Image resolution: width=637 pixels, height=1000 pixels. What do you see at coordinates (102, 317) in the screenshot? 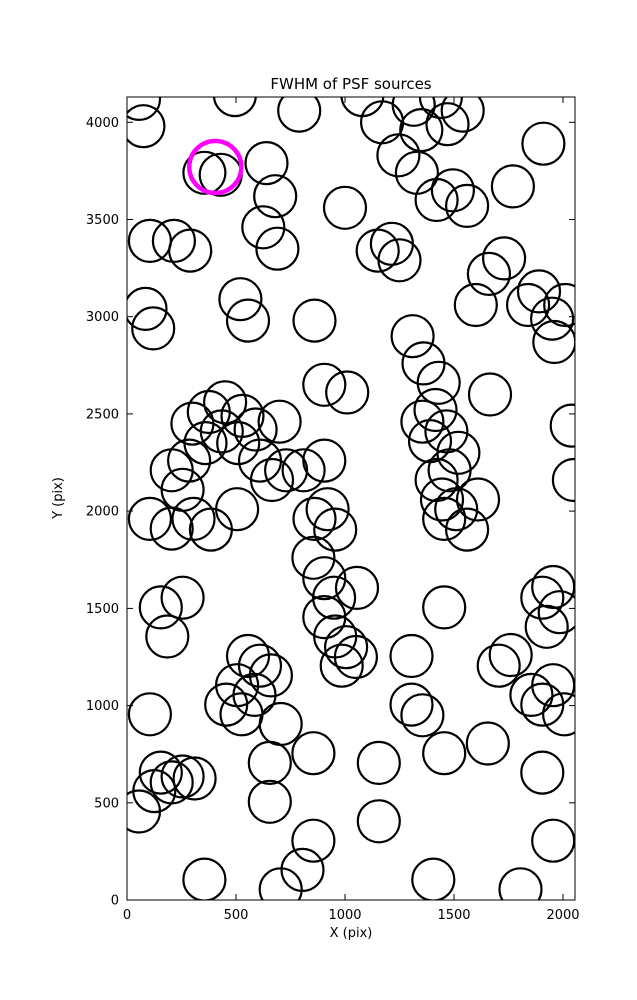
I see `y-tick-label: 3000` at bounding box center [102, 317].